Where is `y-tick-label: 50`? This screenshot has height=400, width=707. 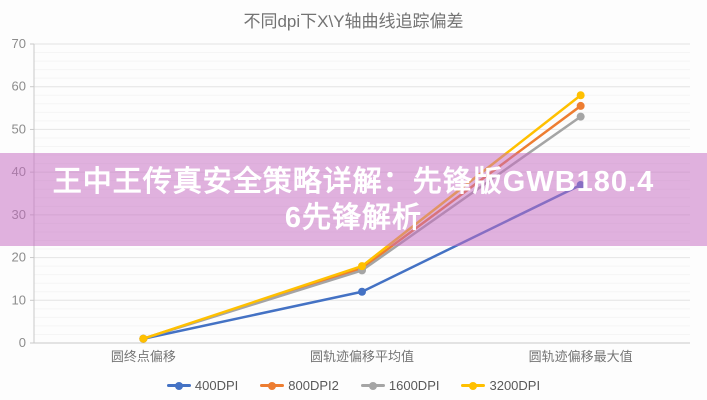
y-tick-label: 50 is located at coordinates (19, 128).